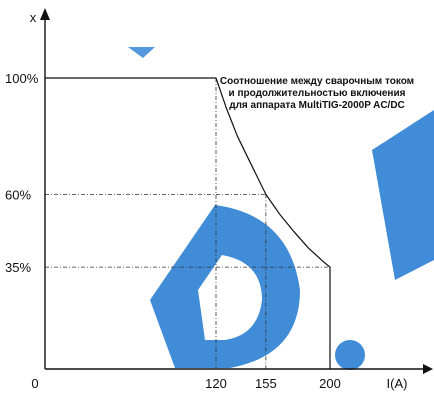 The height and width of the screenshot is (393, 434). I want to click on x-axis-label: I(A), so click(397, 383).